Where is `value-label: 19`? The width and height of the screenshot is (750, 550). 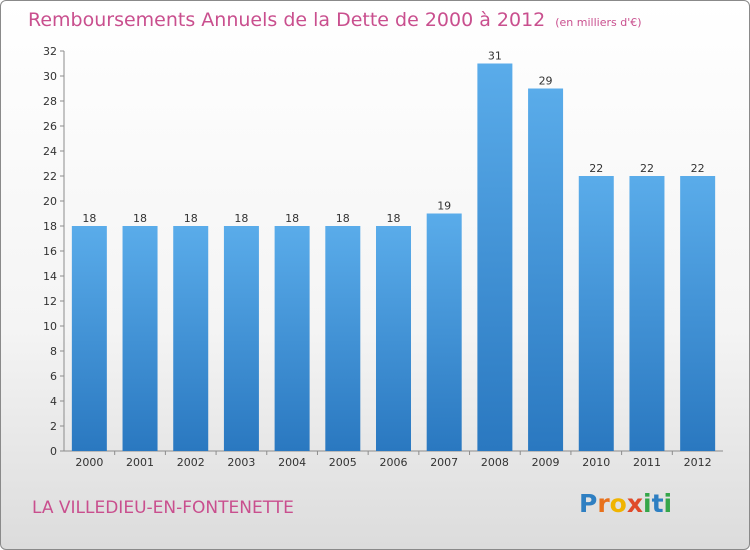
value-label: 19 is located at coordinates (444, 206).